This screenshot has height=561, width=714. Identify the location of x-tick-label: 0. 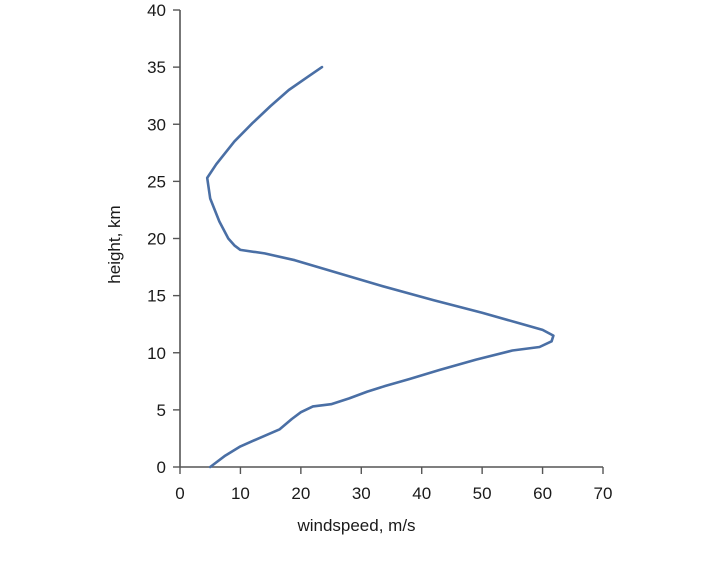
(179, 493).